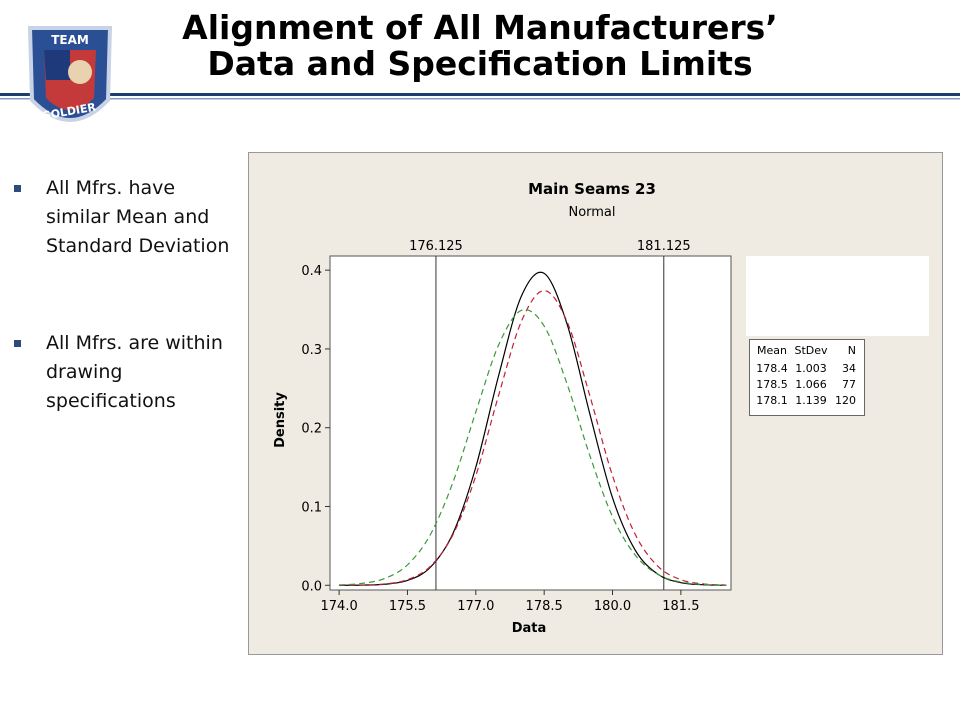 The image size is (960, 720). Describe the element at coordinates (311, 271) in the screenshot. I see `y-tick-label: 0.4` at that location.